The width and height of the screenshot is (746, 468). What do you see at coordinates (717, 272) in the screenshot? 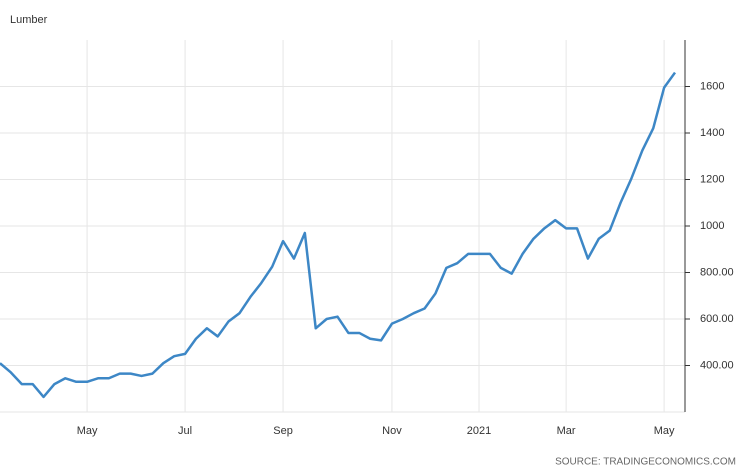
I see `y-tick-label: 800.00` at bounding box center [717, 272].